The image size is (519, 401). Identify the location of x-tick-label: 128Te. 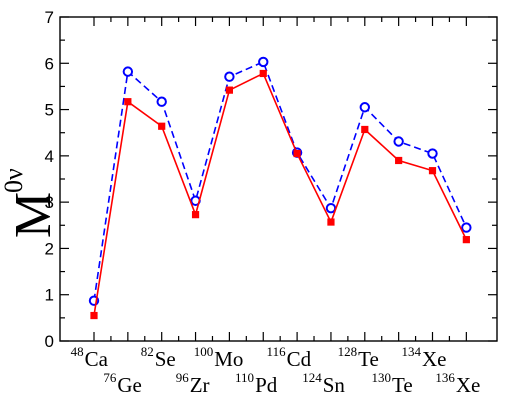
(358, 357).